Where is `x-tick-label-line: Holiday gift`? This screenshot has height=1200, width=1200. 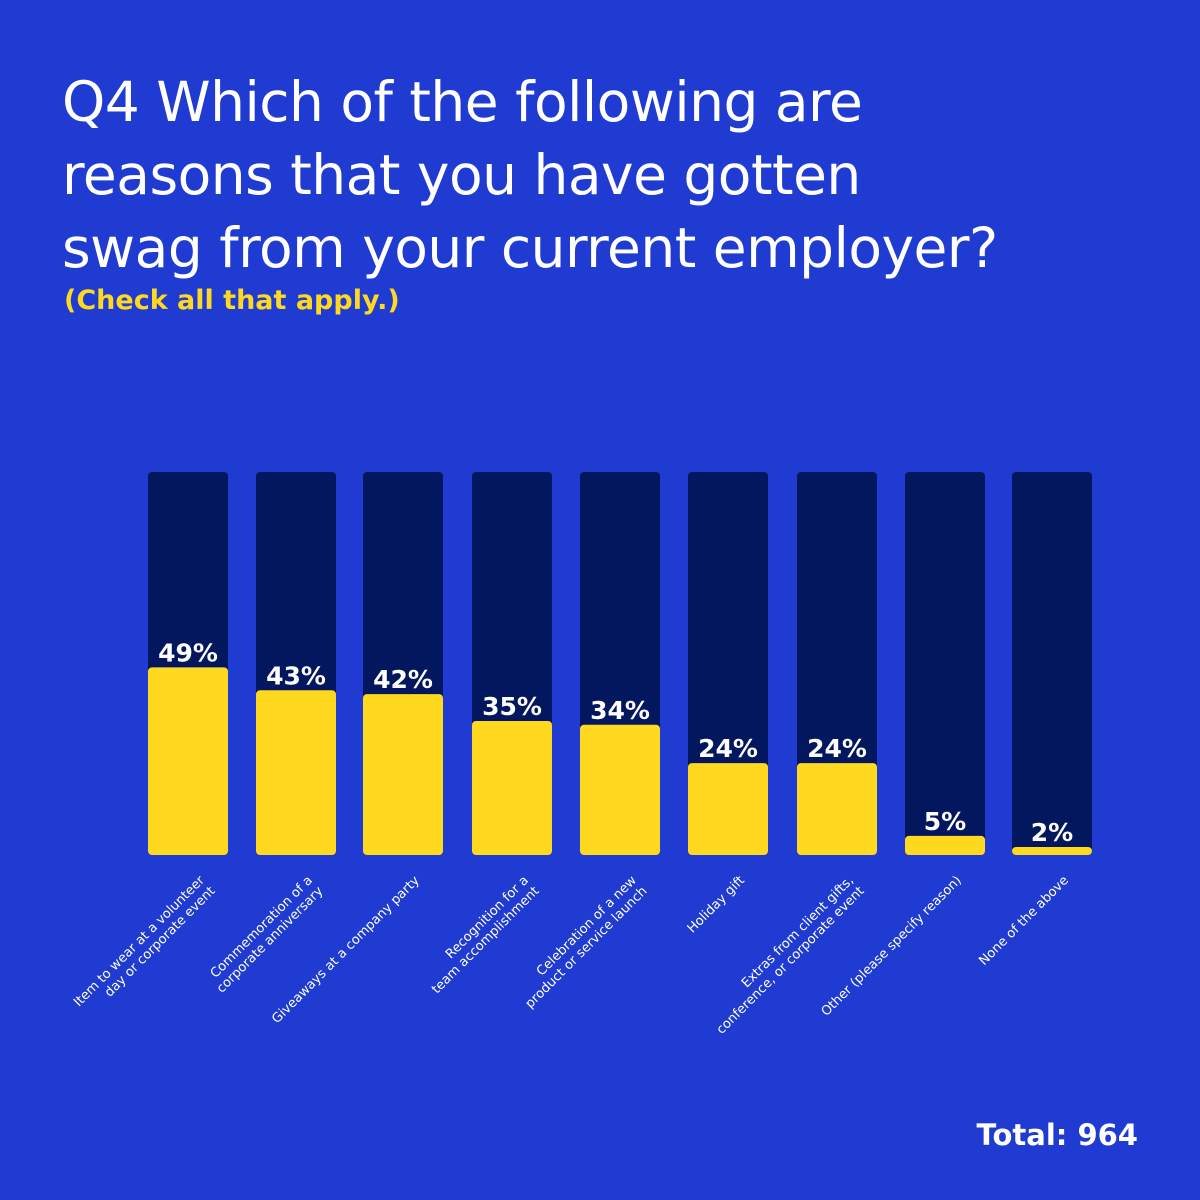
x-tick-label-line: Holiday gift is located at coordinates (716, 904).